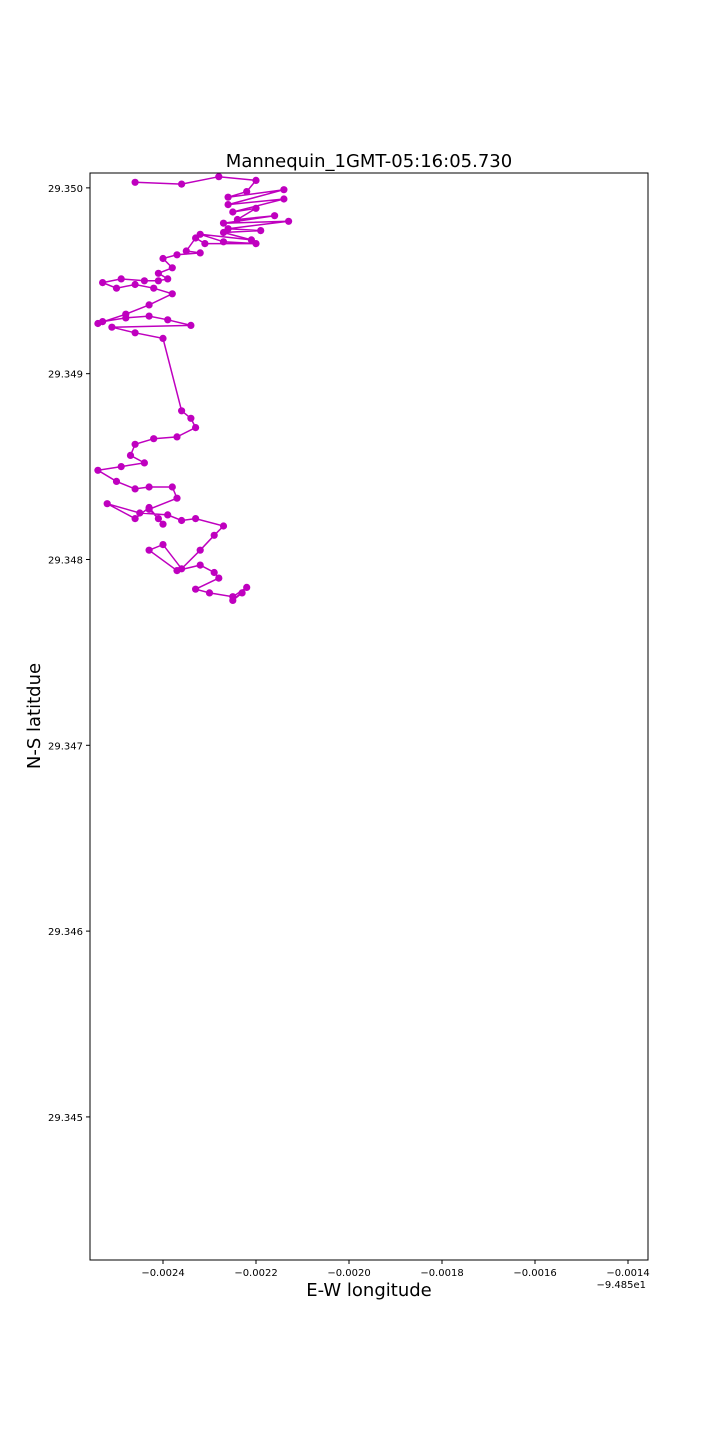 Image resolution: width=720 pixels, height=1440 pixels. Describe the element at coordinates (441, 1273) in the screenshot. I see `x-tick-label: −0.0018` at that location.